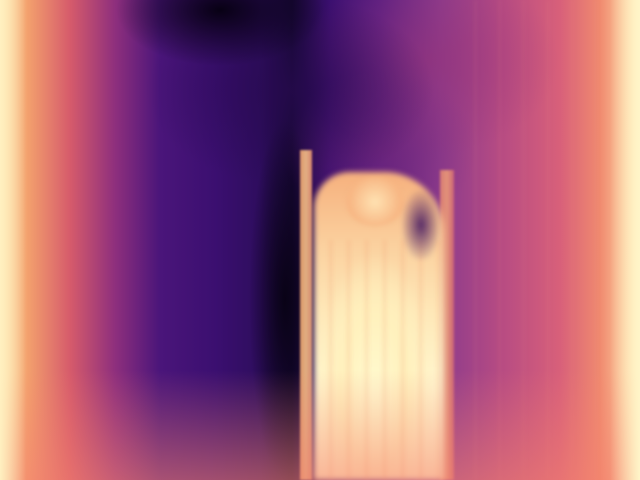 This screenshot has height=480, width=640. Describe the element at coordinates (13, 240) in the screenshot. I see `left-bright-edge` at that location.